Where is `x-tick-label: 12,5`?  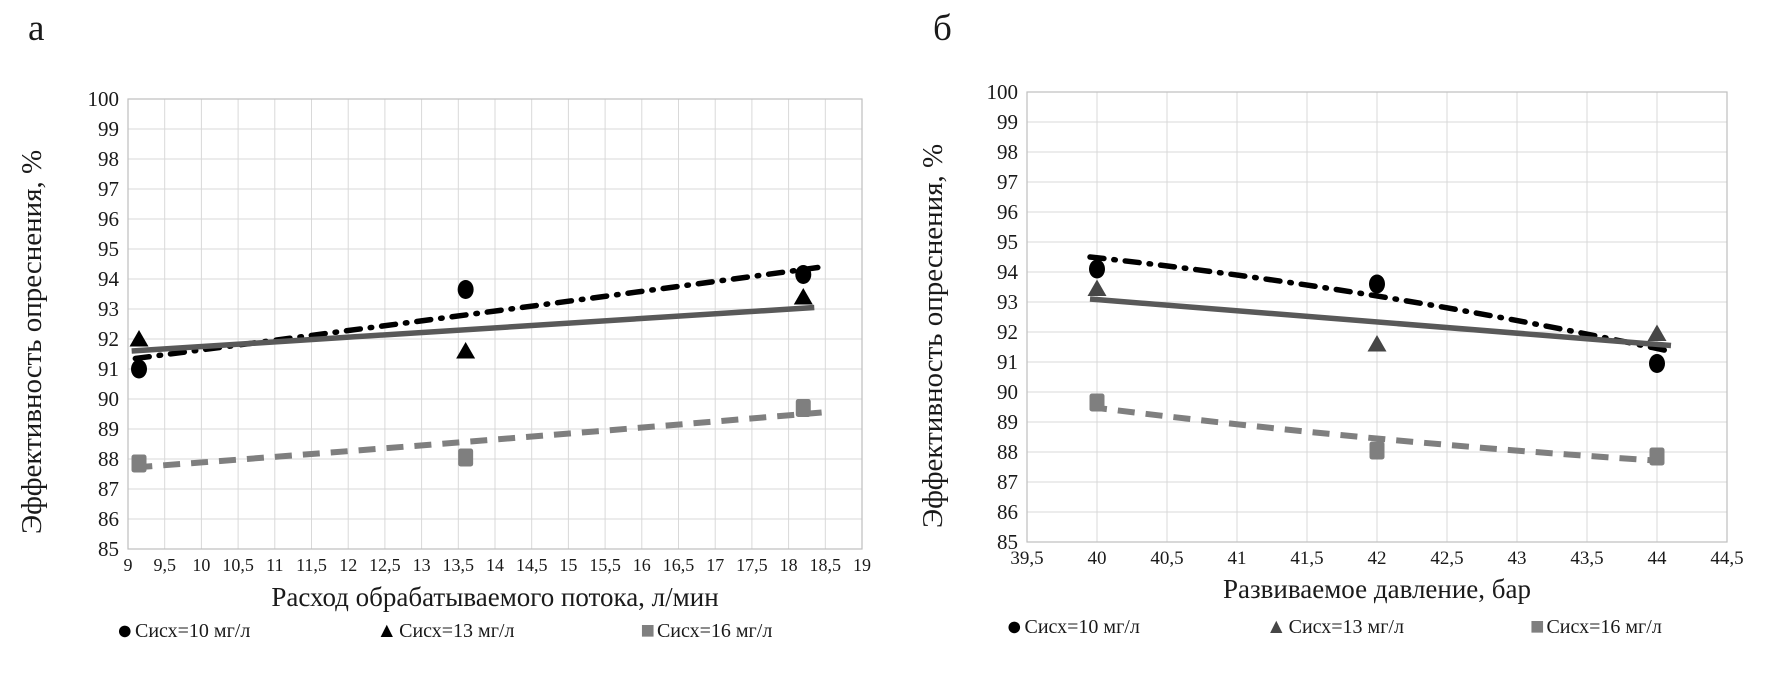
x-tick-label: 12,5 is located at coordinates (385, 565).